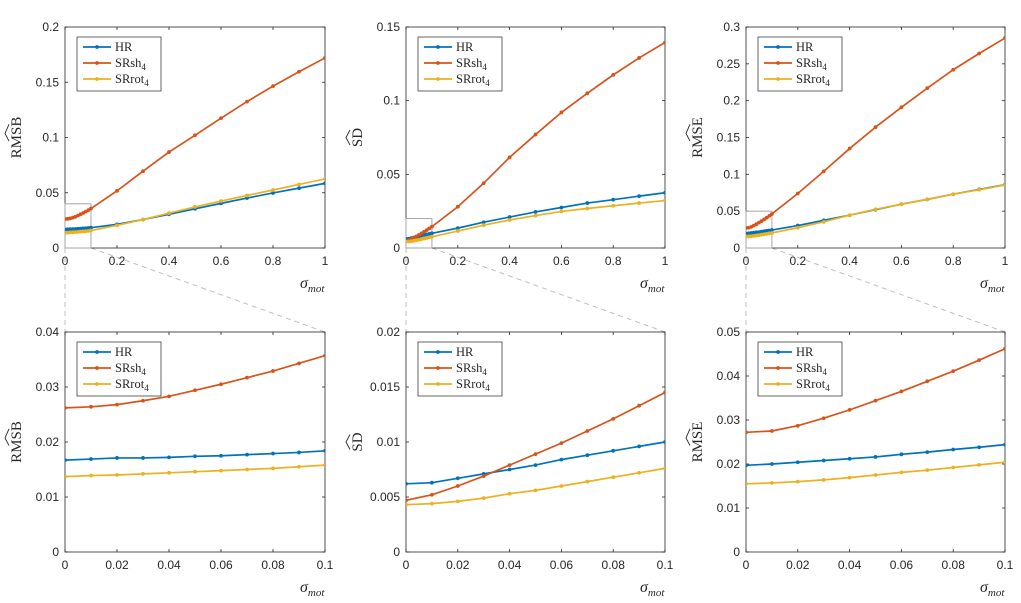  What do you see at coordinates (48, 497) in the screenshot?
I see `y-tick-label: 0.01` at bounding box center [48, 497].